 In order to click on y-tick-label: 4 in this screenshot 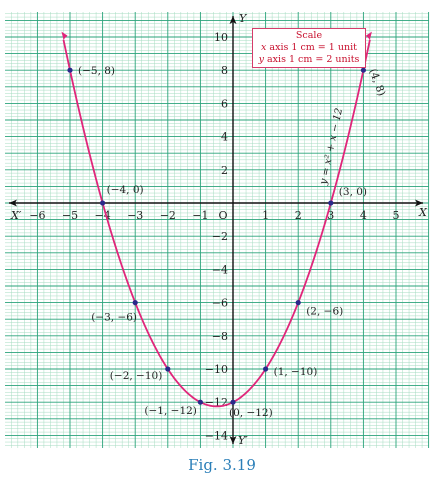, I will do `click(224, 137)`.